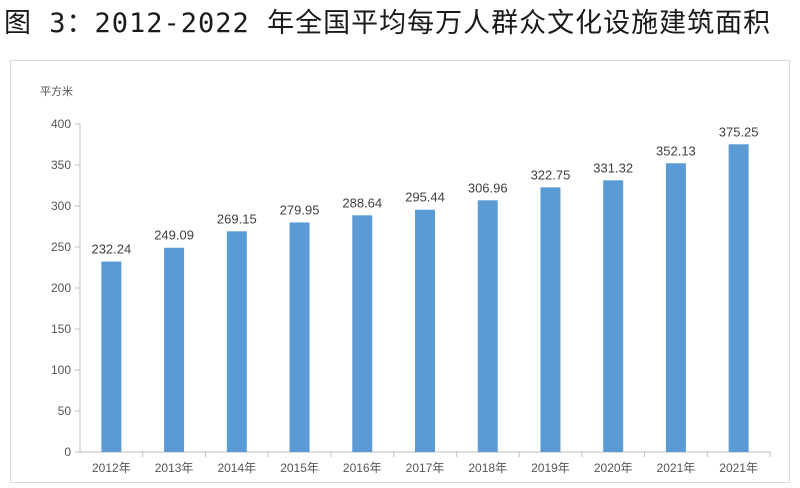  I want to click on x-tick-label: 2020年, so click(613, 468).